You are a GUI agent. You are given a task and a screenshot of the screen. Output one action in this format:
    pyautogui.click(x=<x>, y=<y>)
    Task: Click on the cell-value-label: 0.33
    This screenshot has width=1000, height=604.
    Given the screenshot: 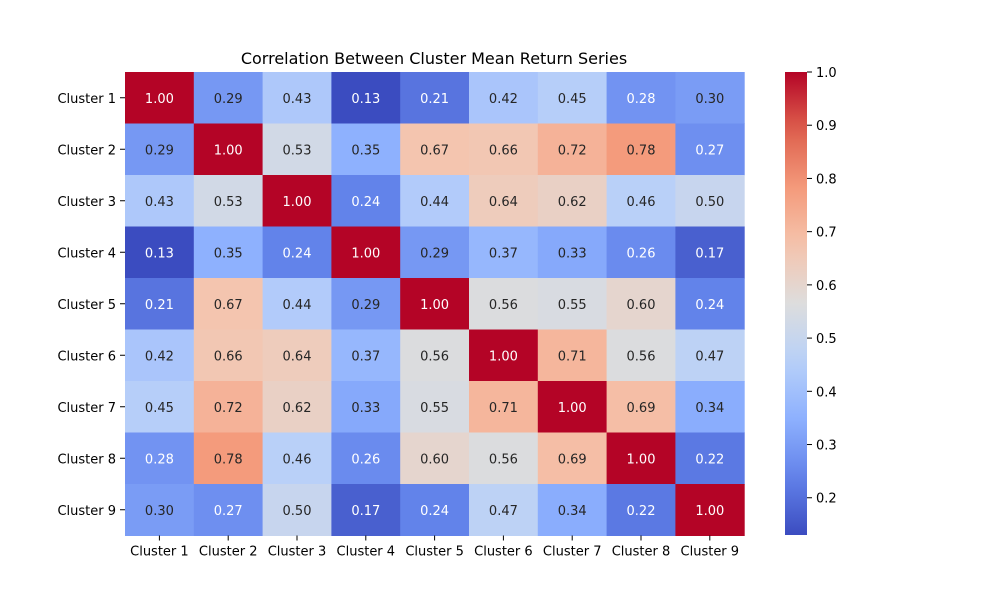 What is the action you would take?
    pyautogui.click(x=365, y=408)
    